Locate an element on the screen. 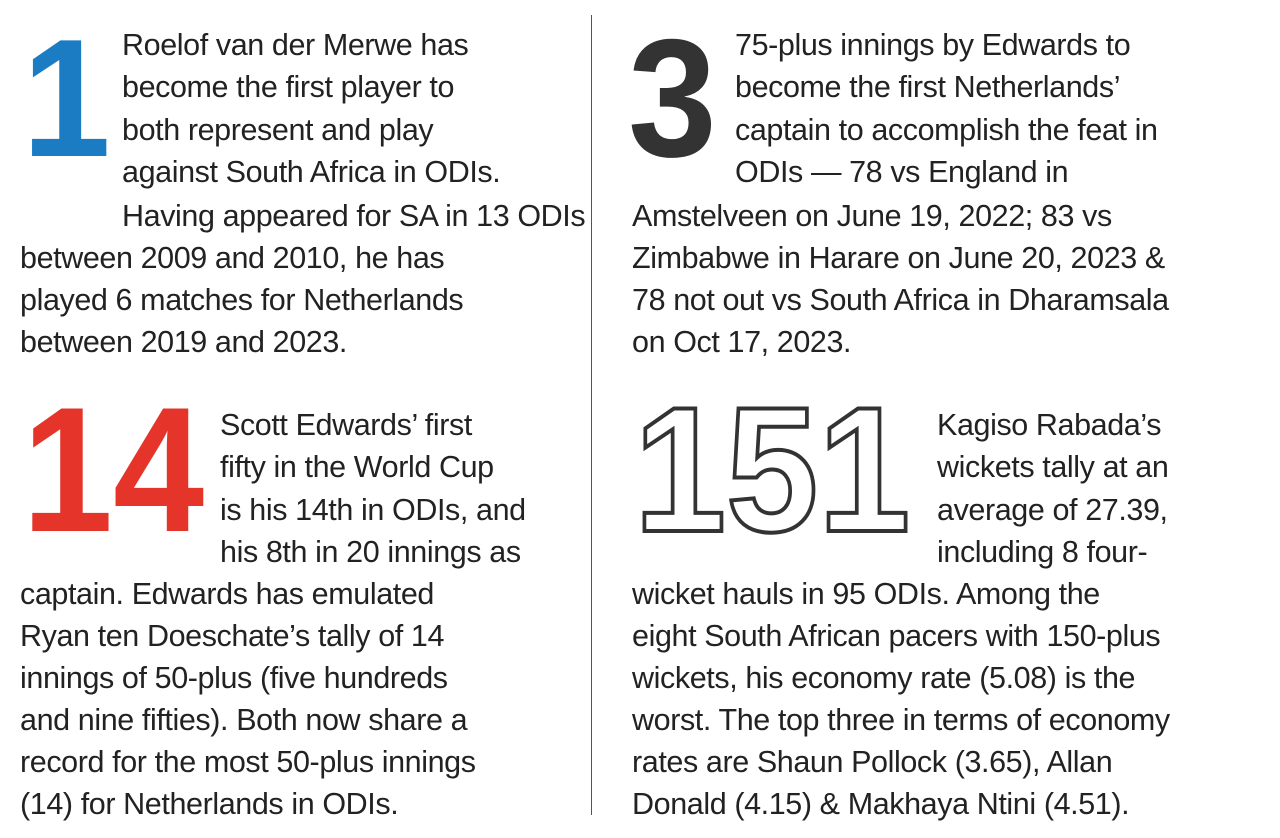  fact-text-line: ODIs — 78 vs England in is located at coordinates (902, 172).